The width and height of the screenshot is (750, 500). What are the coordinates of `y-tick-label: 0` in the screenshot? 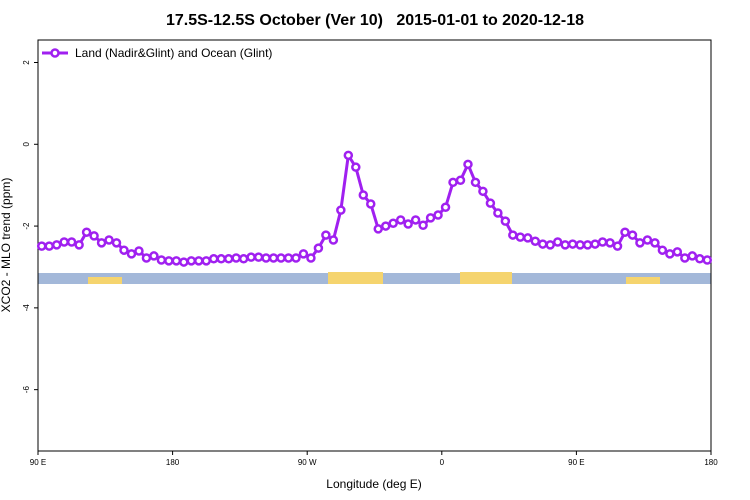 It's located at (26, 144).